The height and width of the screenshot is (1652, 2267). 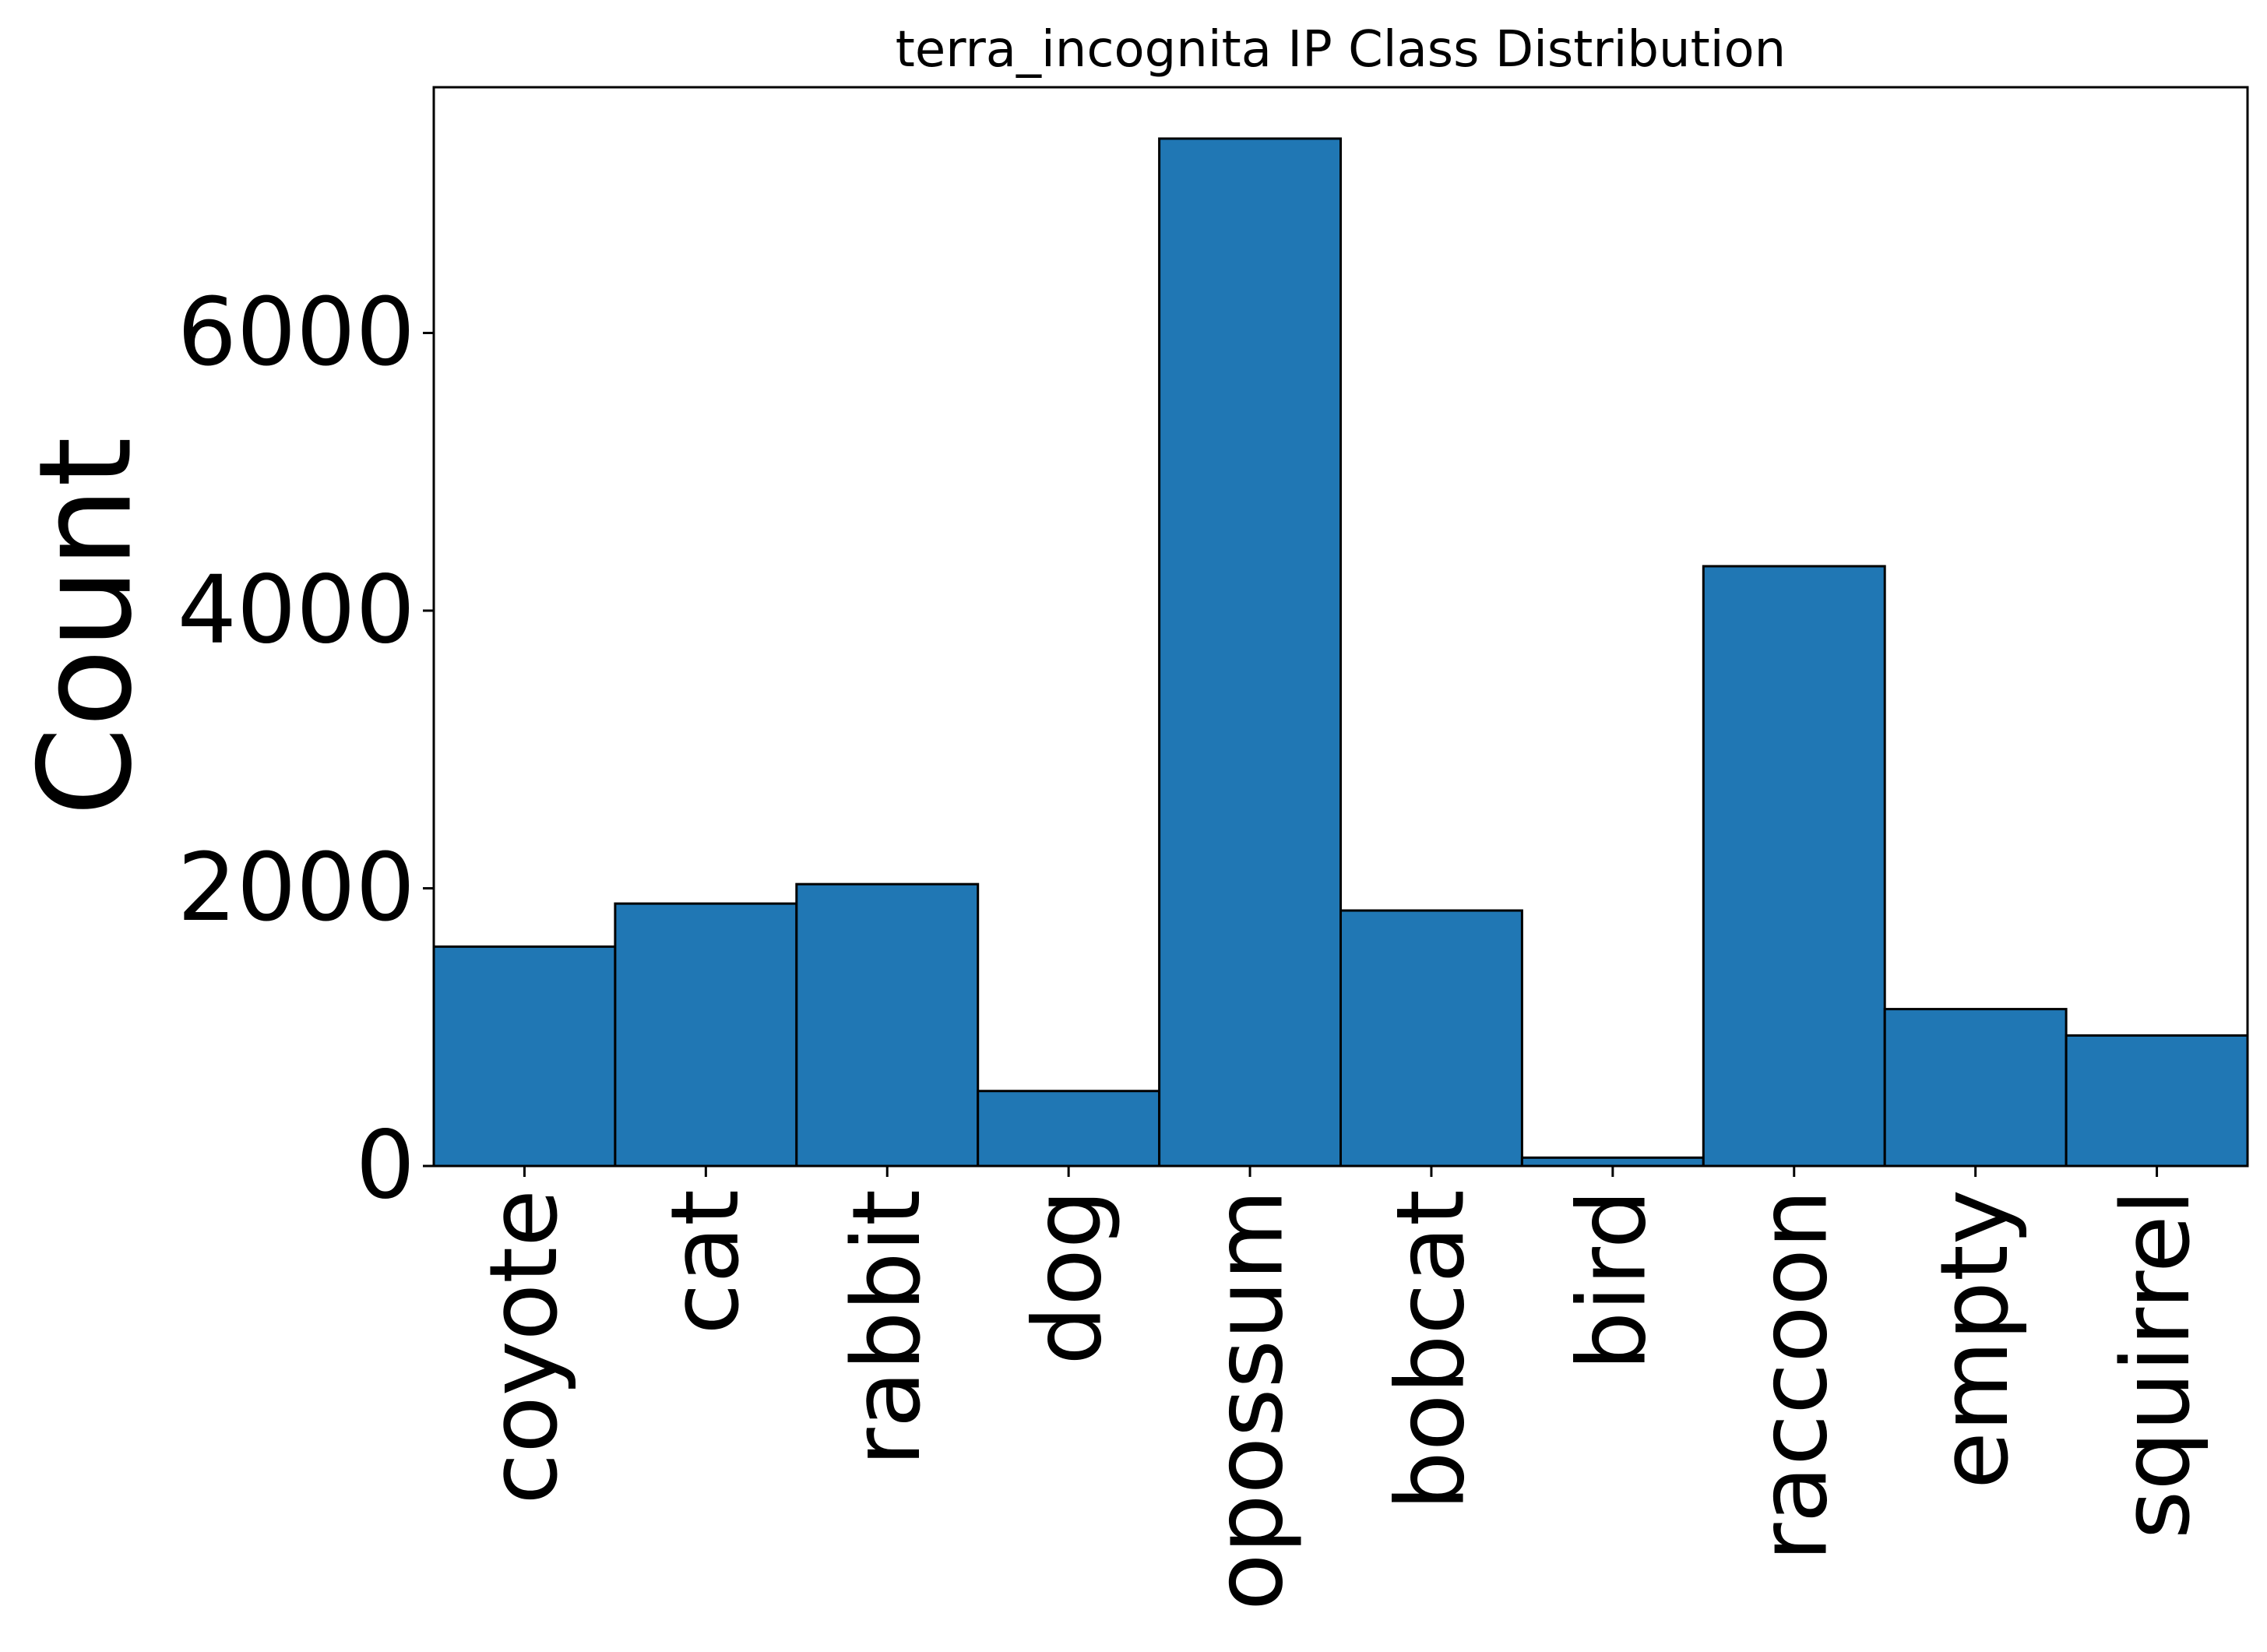 I want to click on bar-raccoon, so click(x=1794, y=866).